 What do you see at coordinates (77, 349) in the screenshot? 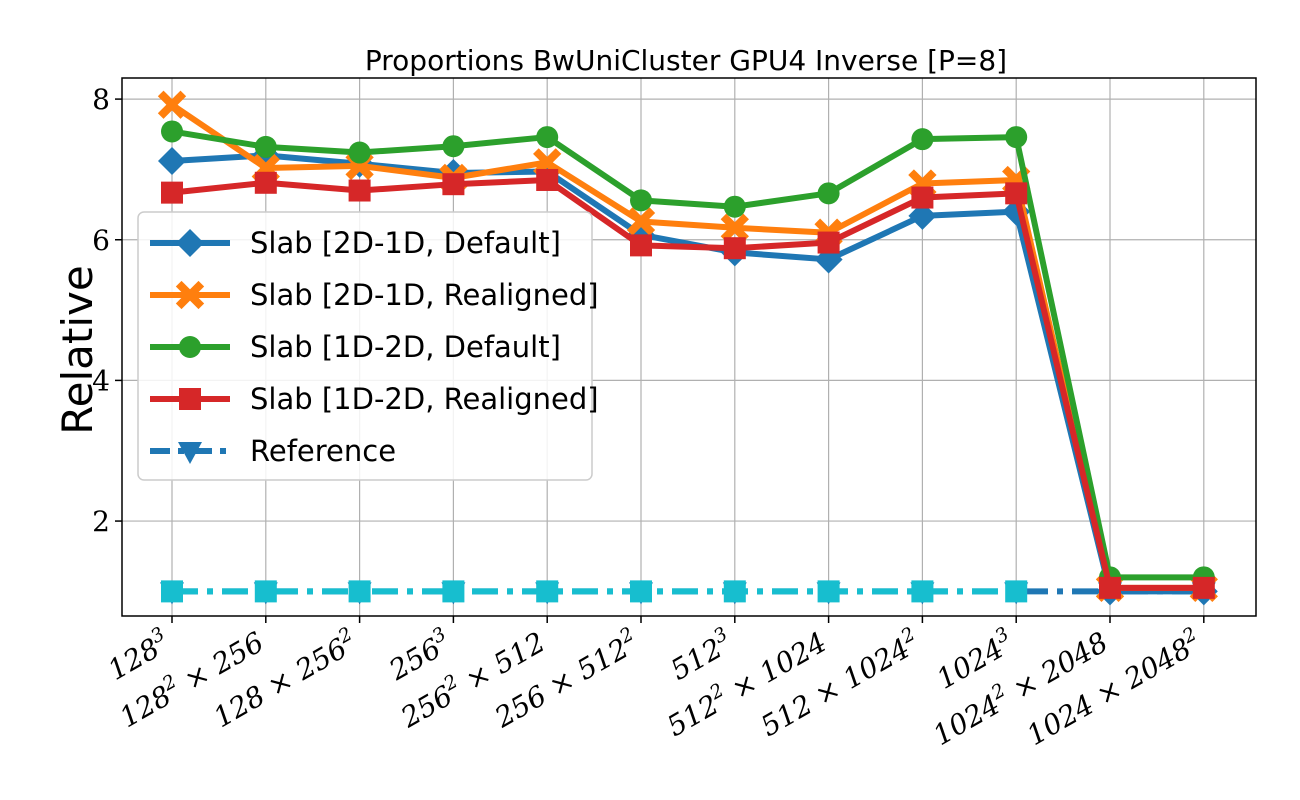
I see `y-axis-label: Relative` at bounding box center [77, 349].